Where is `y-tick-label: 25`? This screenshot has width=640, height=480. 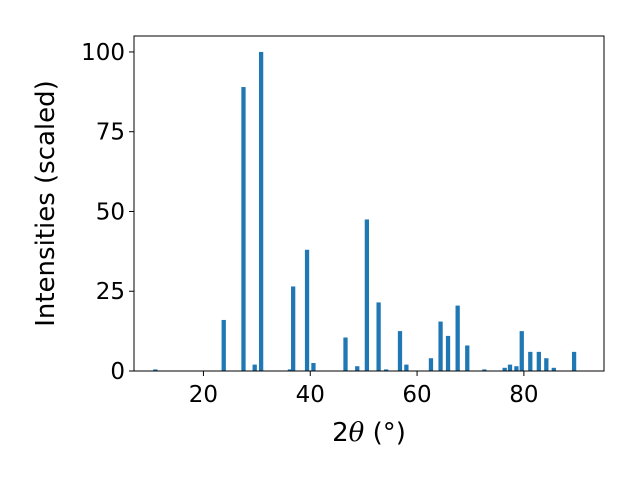 y-tick-label: 25 is located at coordinates (110, 292).